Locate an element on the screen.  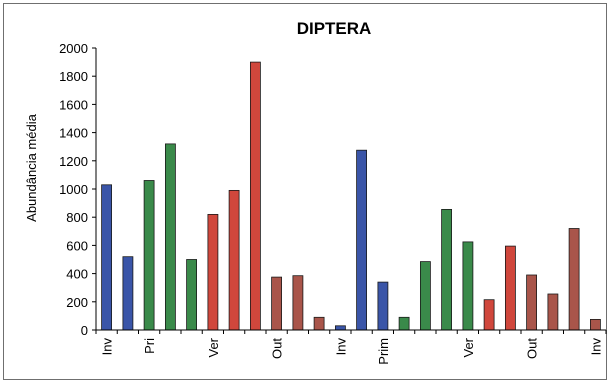
x-tick-label: Prim is located at coordinates (383, 351).